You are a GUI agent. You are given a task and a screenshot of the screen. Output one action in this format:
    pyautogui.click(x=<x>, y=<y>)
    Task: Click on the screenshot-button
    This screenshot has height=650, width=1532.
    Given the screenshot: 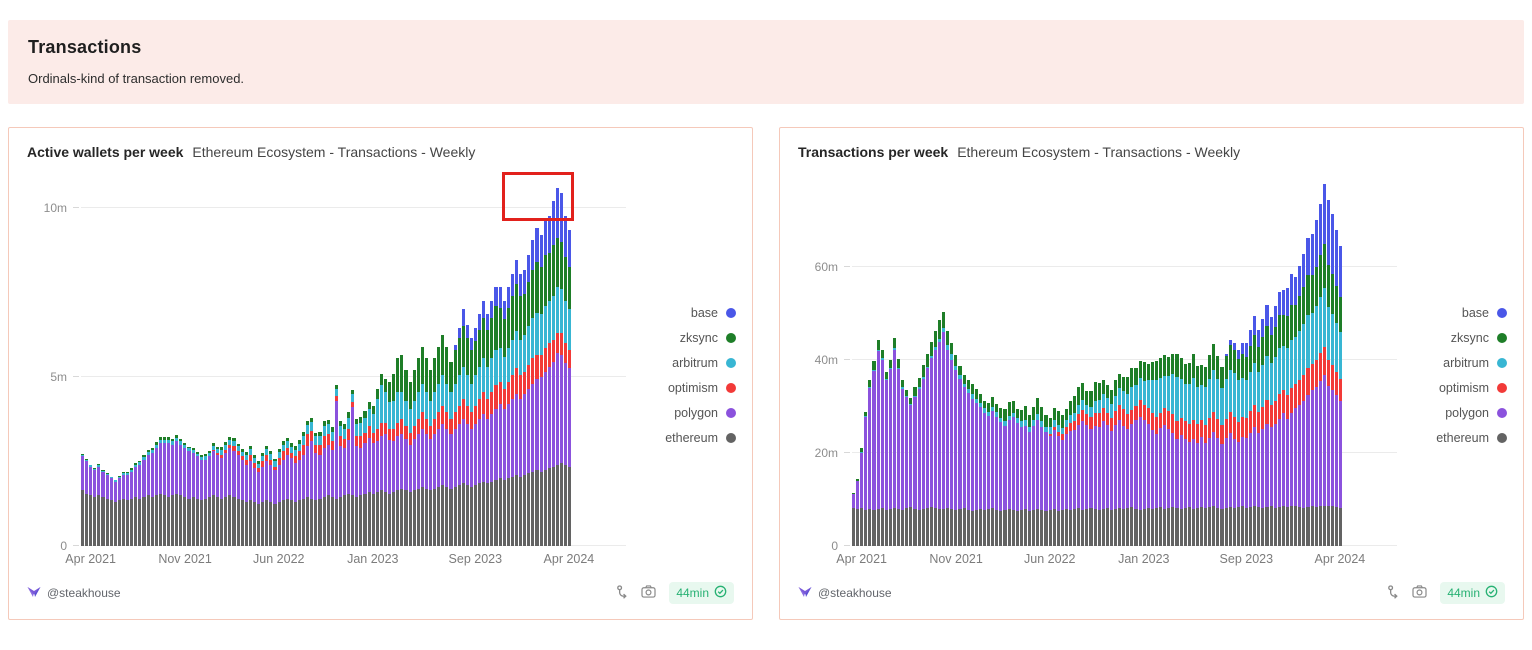 What is the action you would take?
    pyautogui.click(x=648, y=593)
    